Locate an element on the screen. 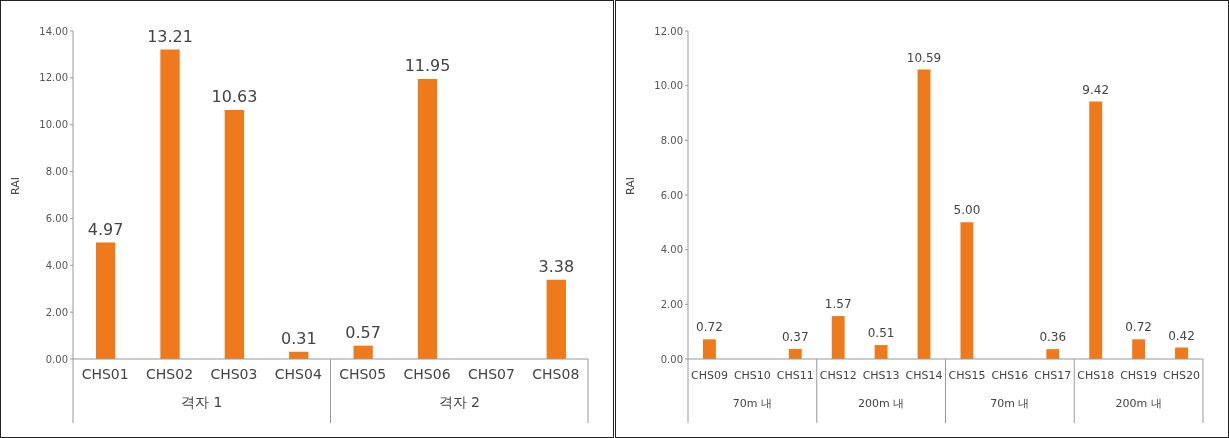  x-tick-label: CHS20 is located at coordinates (1182, 375).